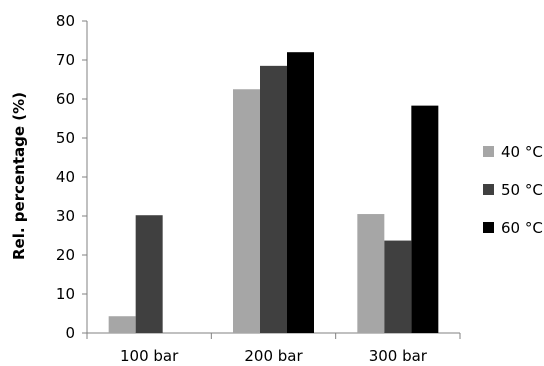  What do you see at coordinates (65, 177) in the screenshot?
I see `y-tick-label: 40` at bounding box center [65, 177].